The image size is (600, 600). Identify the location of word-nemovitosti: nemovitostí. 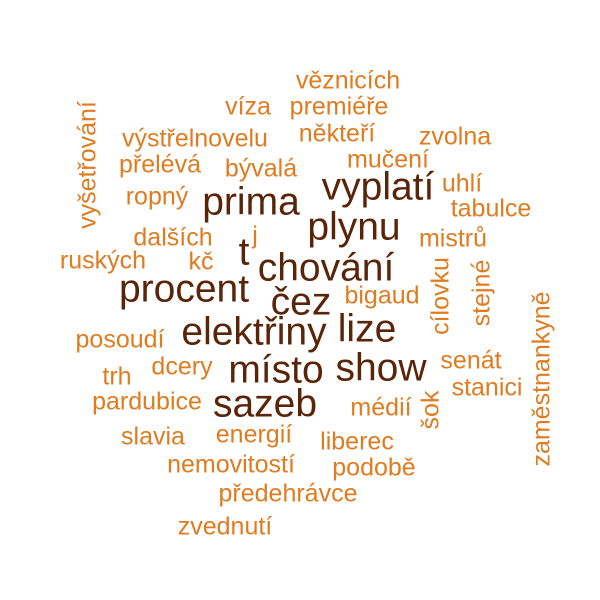
(231, 464).